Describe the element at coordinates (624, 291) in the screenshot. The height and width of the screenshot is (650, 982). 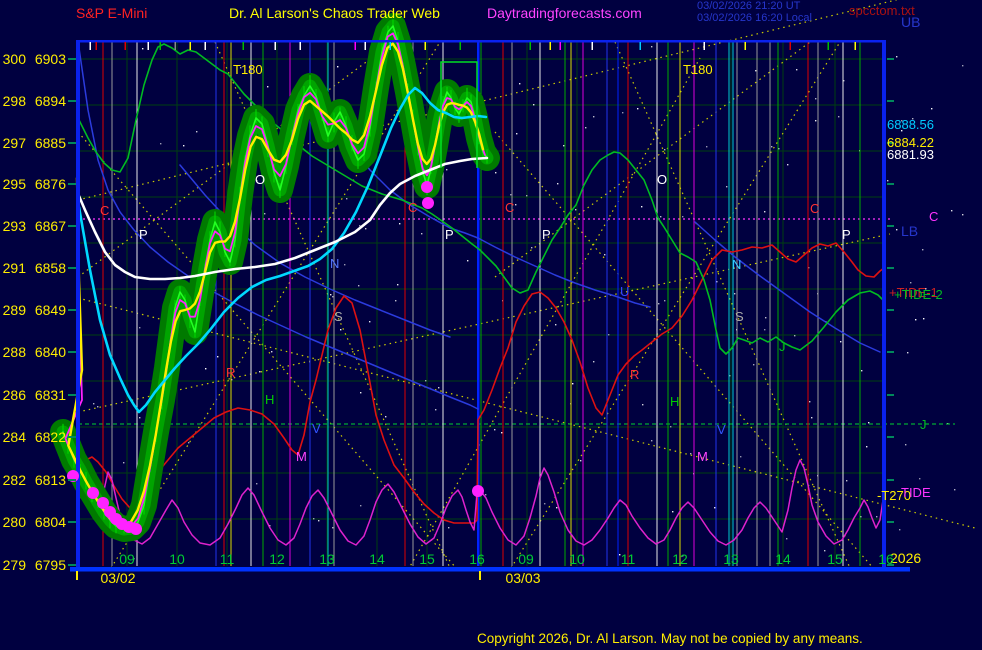
I see `chart-annotation-letter: U` at that location.